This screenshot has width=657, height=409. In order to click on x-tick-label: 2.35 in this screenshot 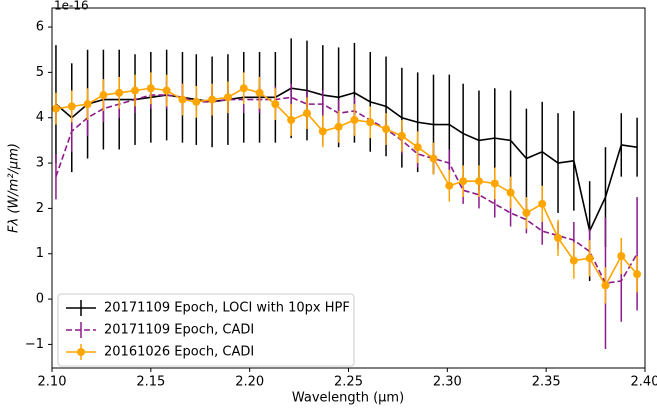, I will do `click(546, 382)`.